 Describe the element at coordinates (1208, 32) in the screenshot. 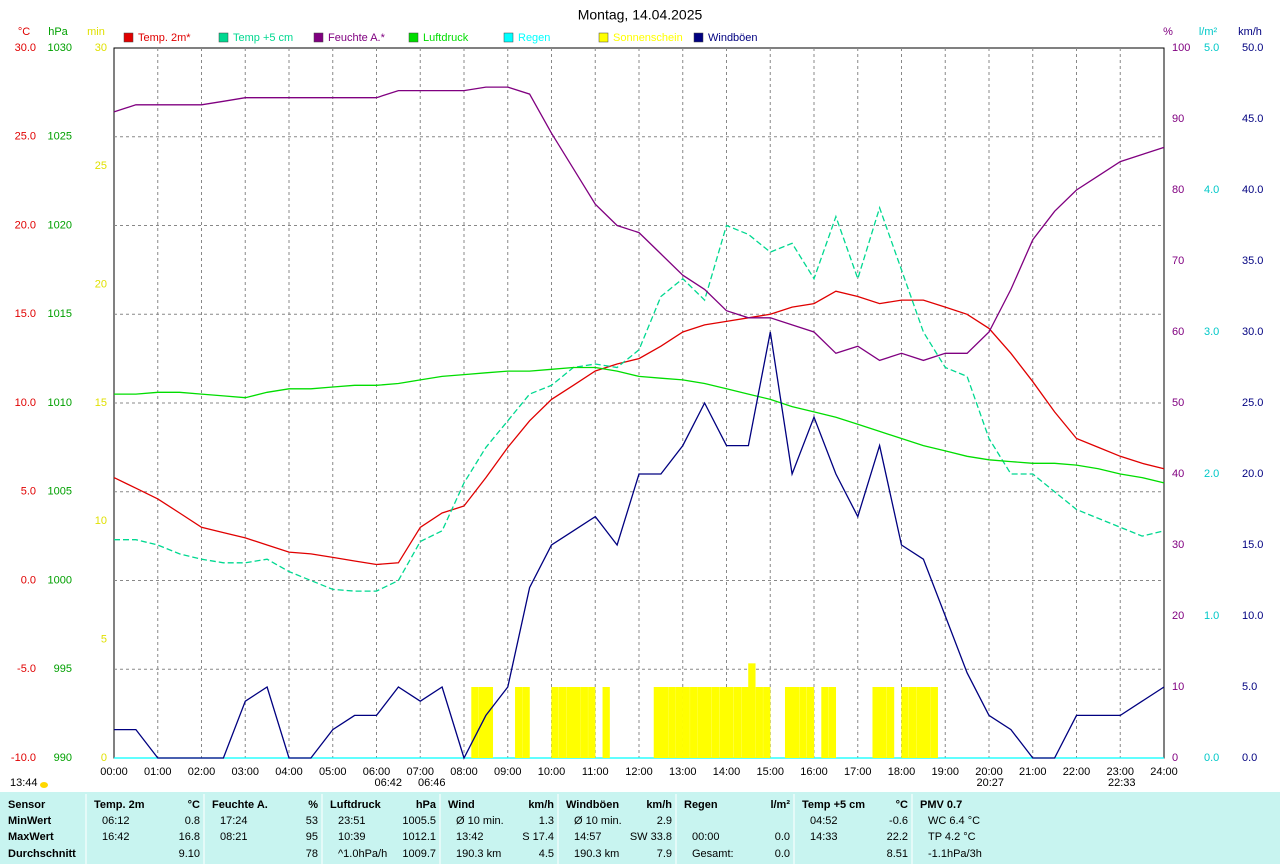

I see `axis-unit: l/m²` at that location.